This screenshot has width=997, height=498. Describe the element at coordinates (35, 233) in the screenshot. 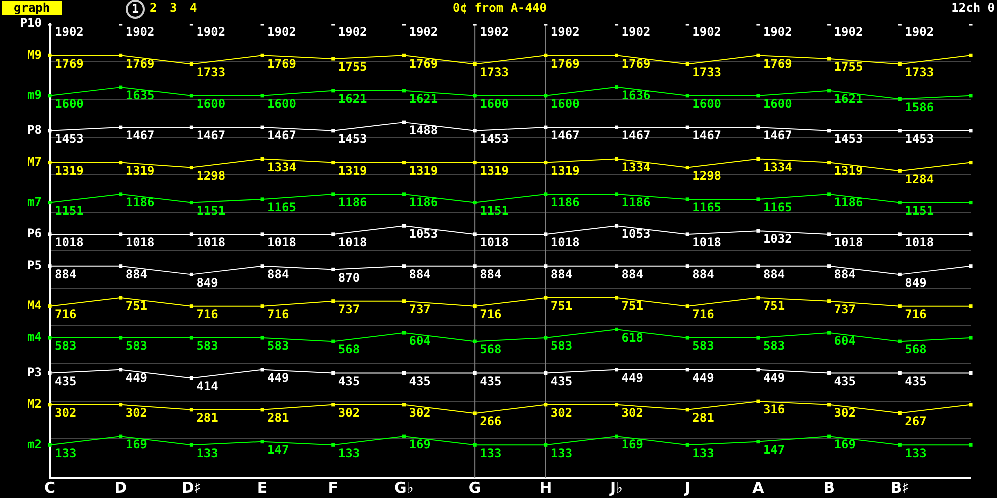

I see `series-label: P6` at that location.